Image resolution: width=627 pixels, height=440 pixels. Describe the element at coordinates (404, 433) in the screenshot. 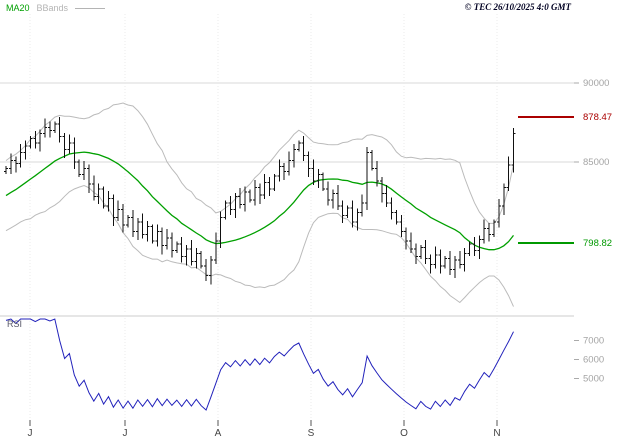

I see `month-label: O` at that location.